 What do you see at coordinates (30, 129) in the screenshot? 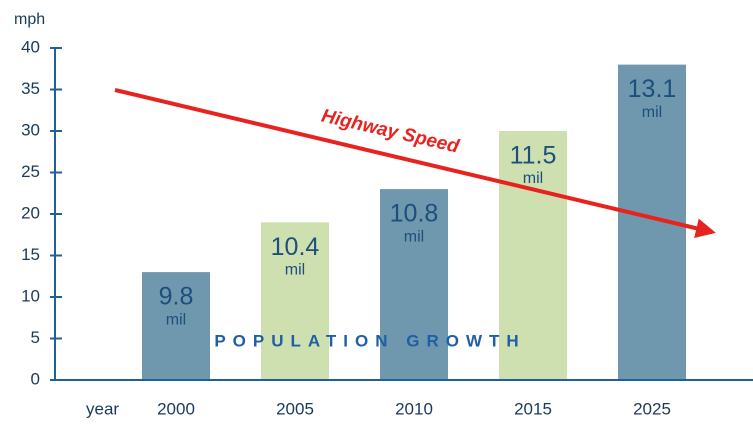
I see `y-tick-label: 30` at bounding box center [30, 129].